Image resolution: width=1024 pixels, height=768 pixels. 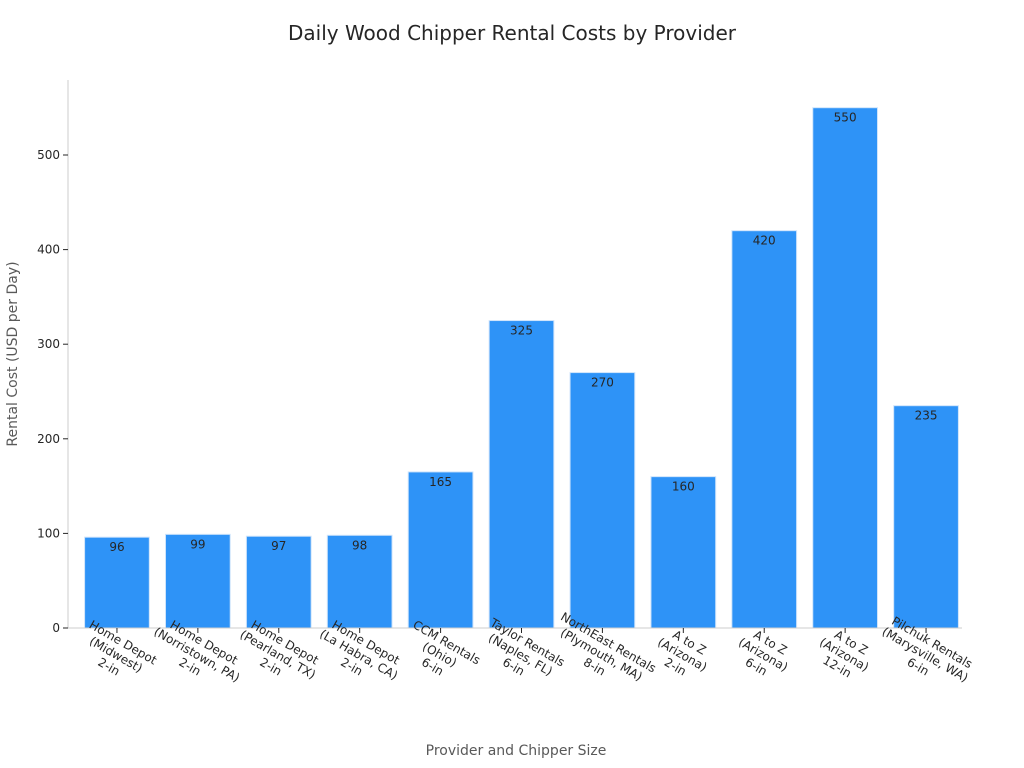 I want to click on x-tick-label: A to Z(Arizona)6-in, so click(x=763, y=655).